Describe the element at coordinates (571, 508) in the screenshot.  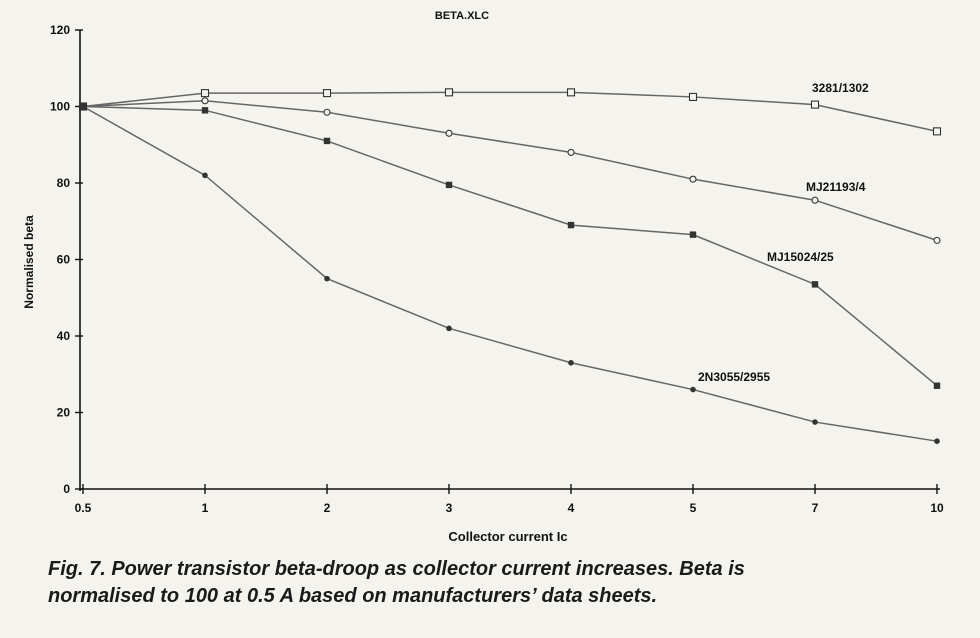
I see `x-tick-label: 4` at that location.